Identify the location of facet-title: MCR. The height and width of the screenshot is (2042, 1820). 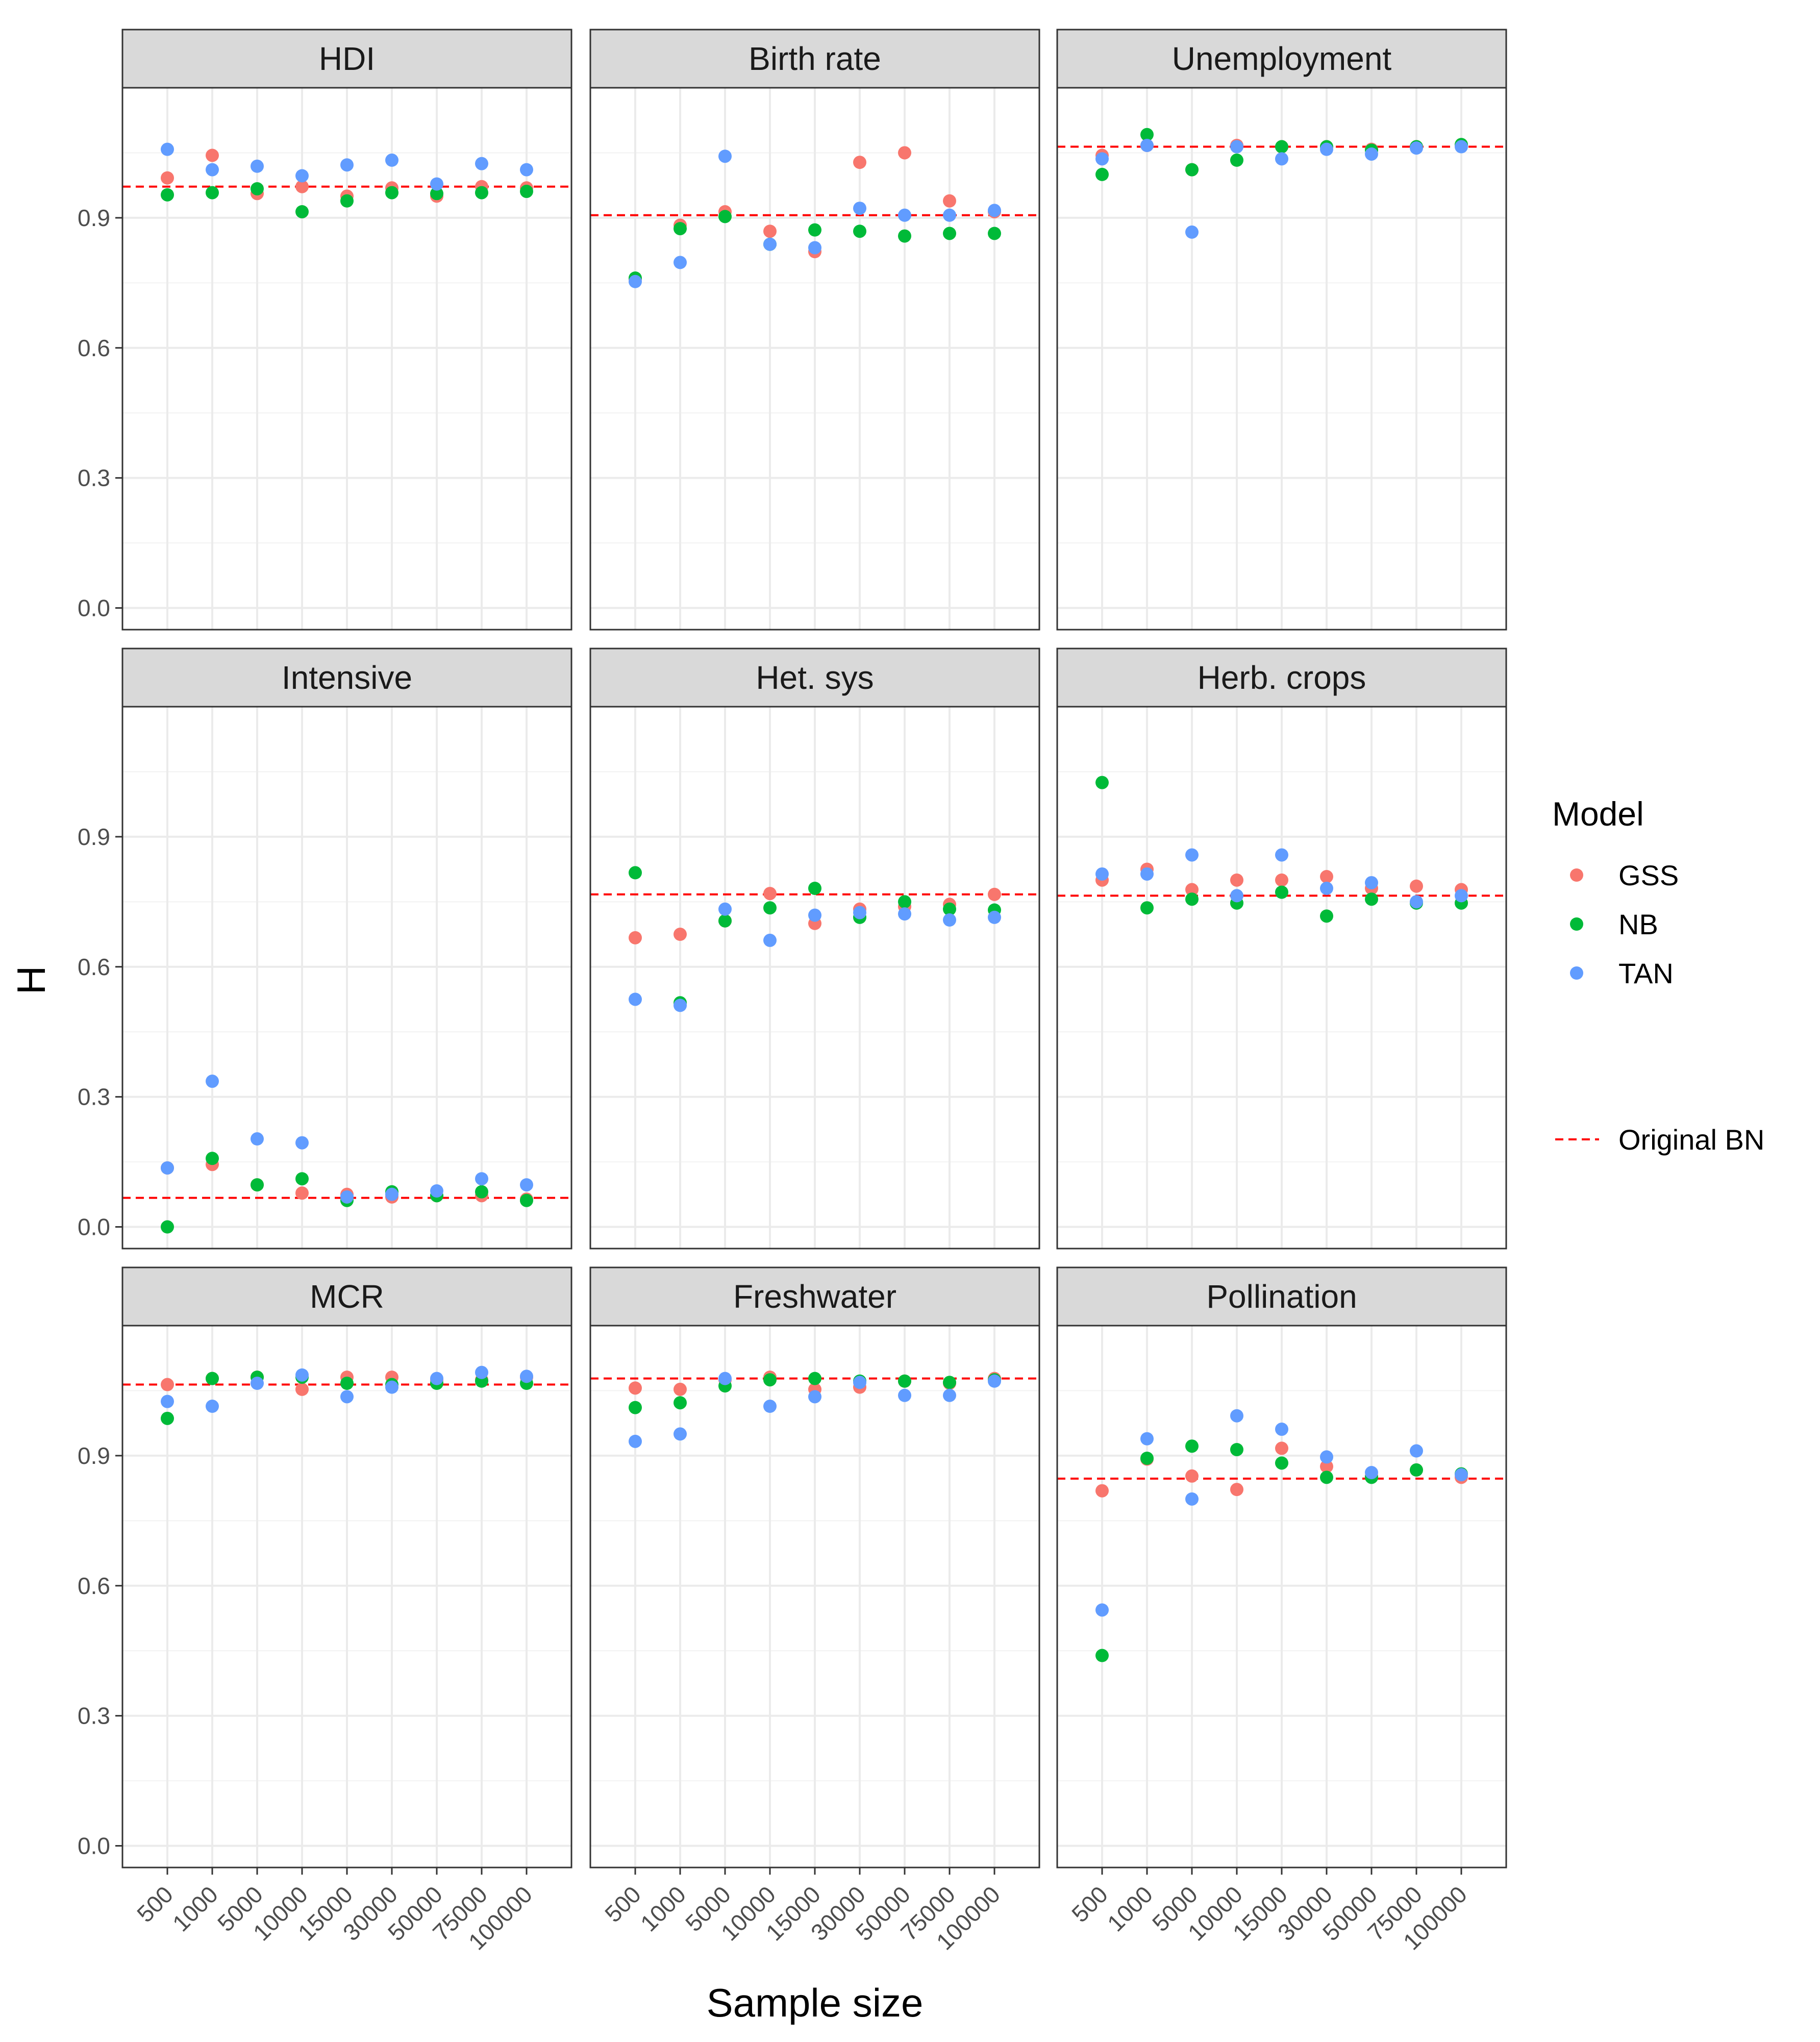
(347, 1296).